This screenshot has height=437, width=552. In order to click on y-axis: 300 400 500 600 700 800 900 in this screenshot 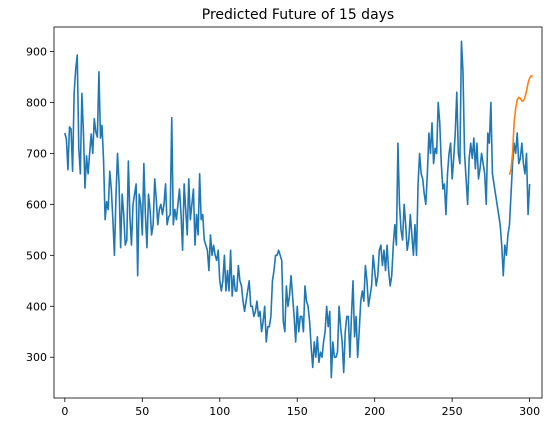, I will do `click(40, 204)`.